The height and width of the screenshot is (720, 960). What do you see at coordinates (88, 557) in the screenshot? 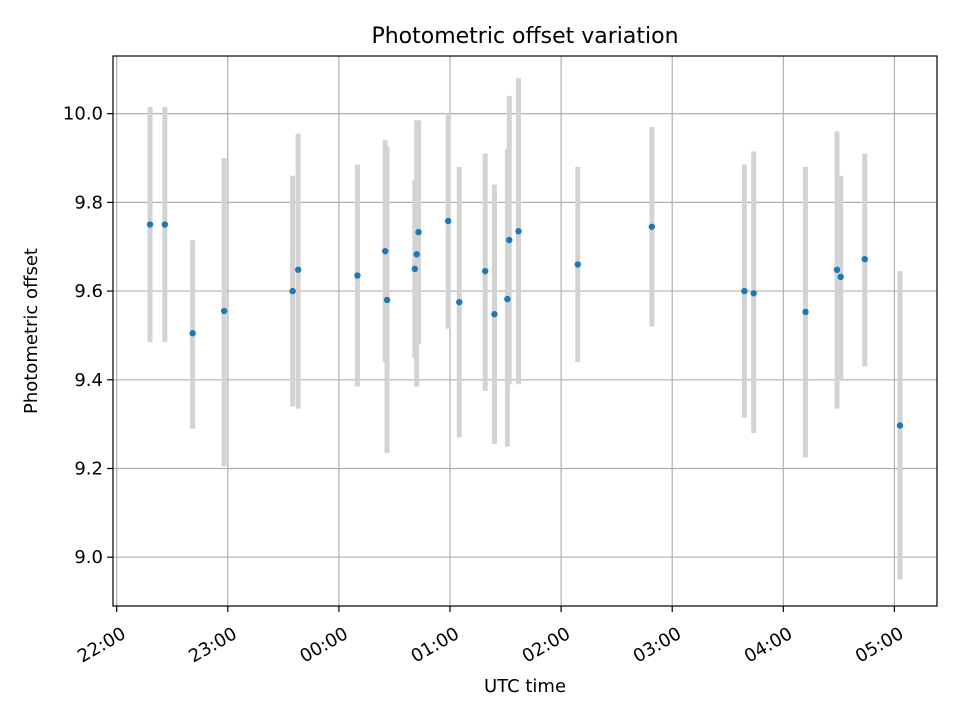
I see `y-tick-label: 9.0` at bounding box center [88, 557].